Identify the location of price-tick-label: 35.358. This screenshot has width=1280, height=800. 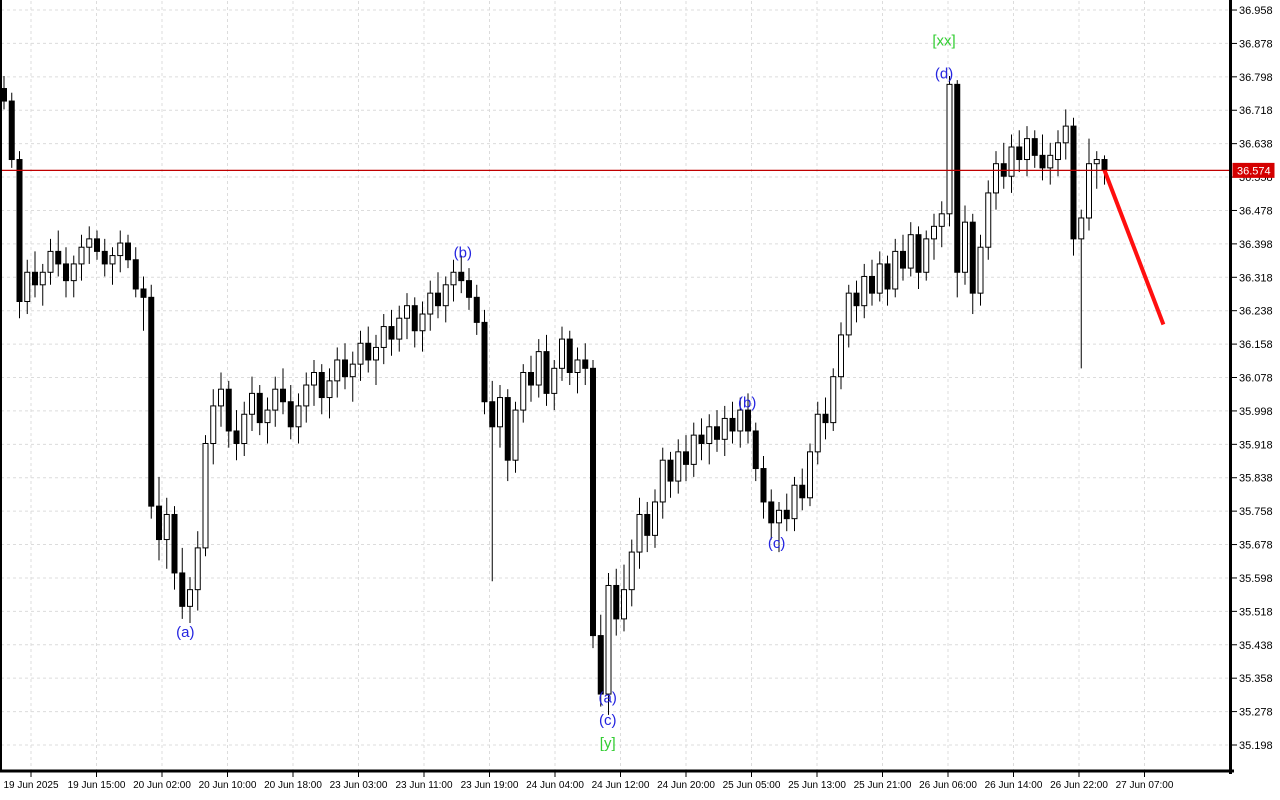
(1256, 679).